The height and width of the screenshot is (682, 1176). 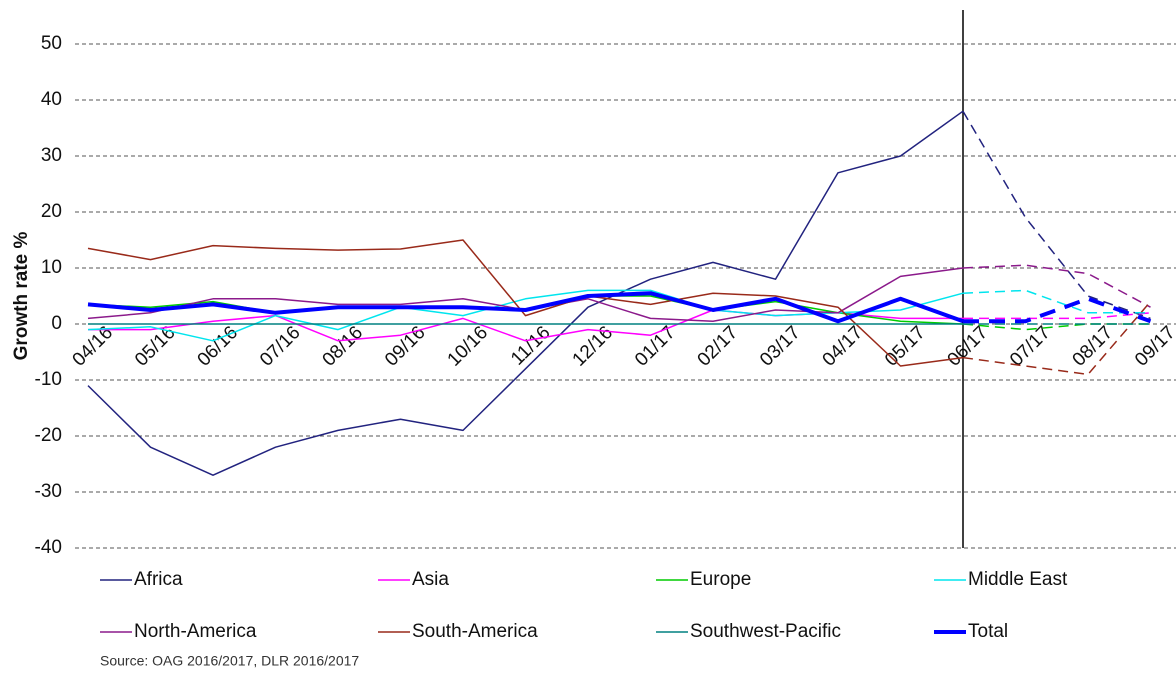 I want to click on y-tick-label: 0, so click(x=56, y=323).